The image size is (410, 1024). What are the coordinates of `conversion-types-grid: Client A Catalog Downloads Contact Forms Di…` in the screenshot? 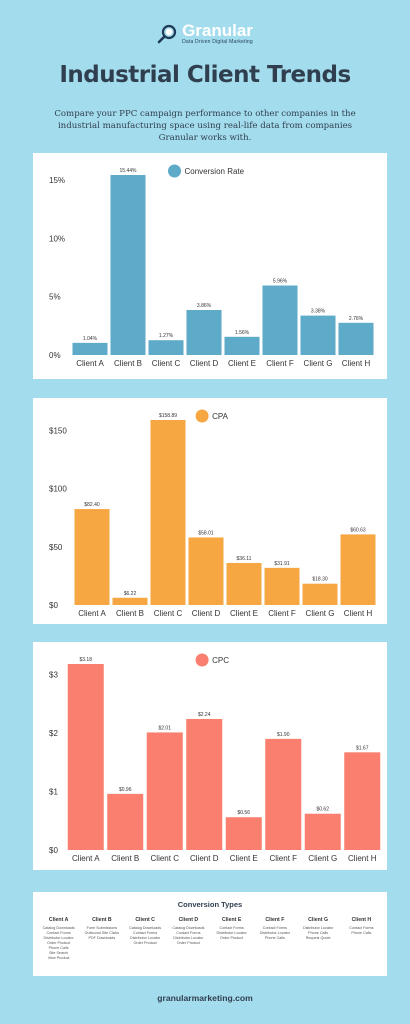 It's located at (210, 939).